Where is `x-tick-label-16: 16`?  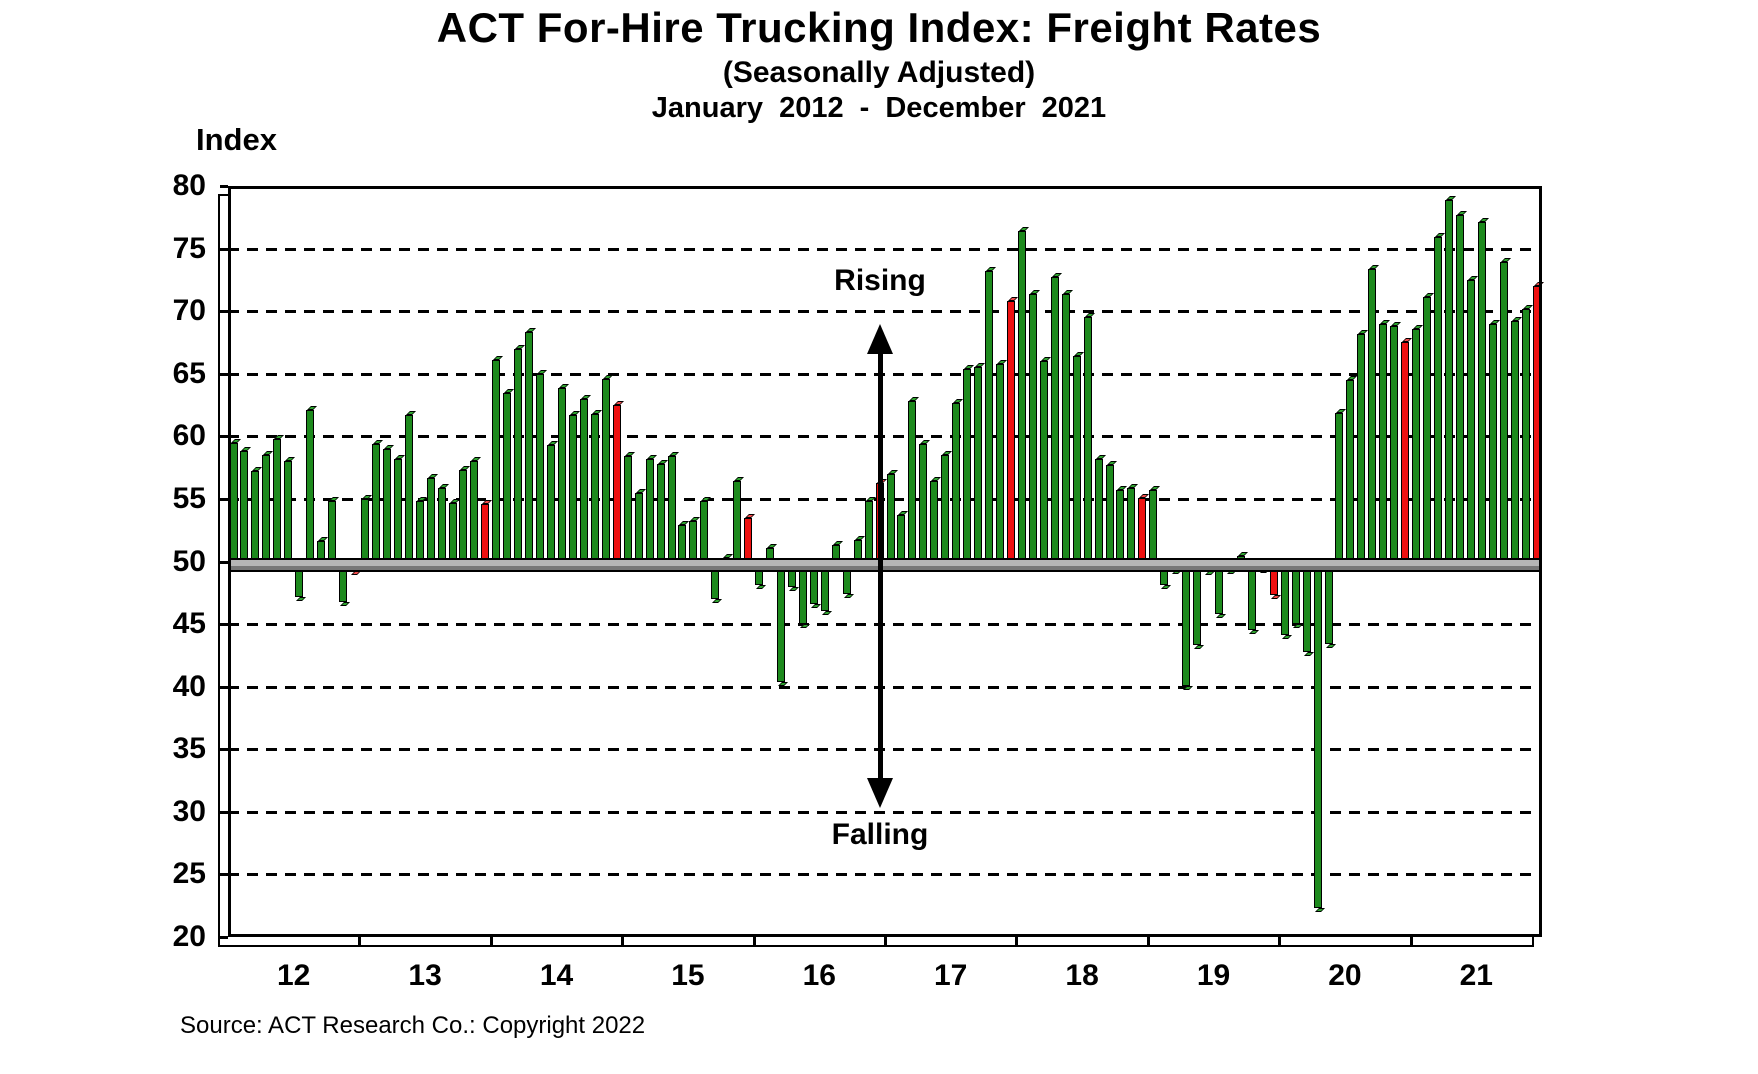
x-tick-label-16: 16 is located at coordinates (819, 975).